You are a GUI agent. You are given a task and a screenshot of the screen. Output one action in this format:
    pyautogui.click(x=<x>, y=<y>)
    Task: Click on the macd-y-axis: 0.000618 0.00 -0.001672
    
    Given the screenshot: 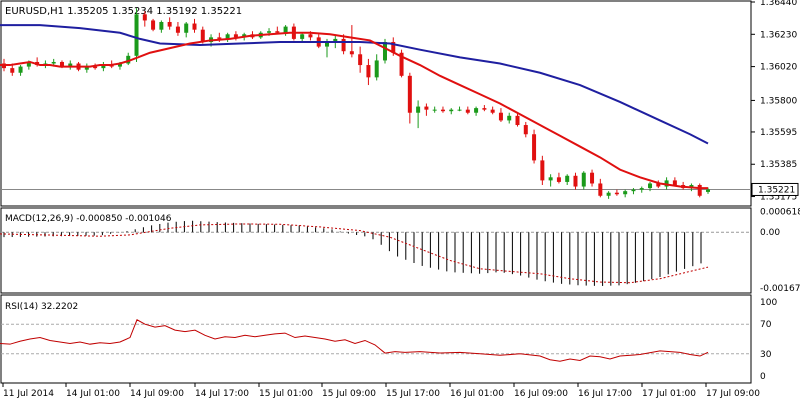 What is the action you would take?
    pyautogui.click(x=780, y=251)
    